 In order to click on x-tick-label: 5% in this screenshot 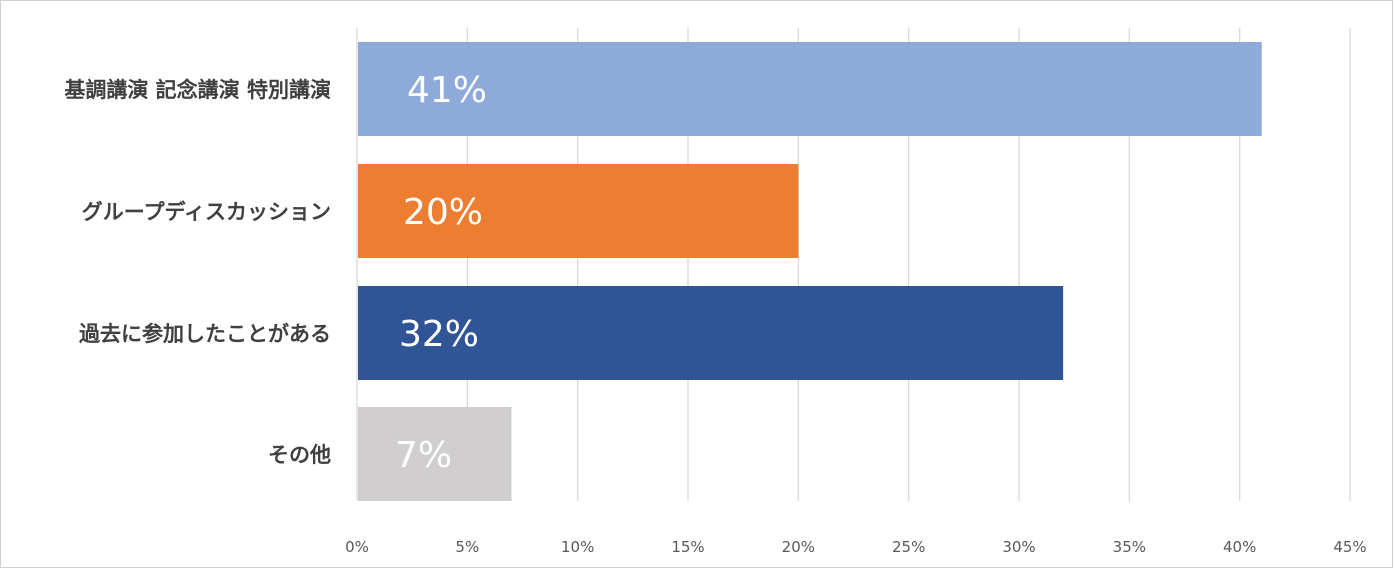, I will do `click(467, 547)`.